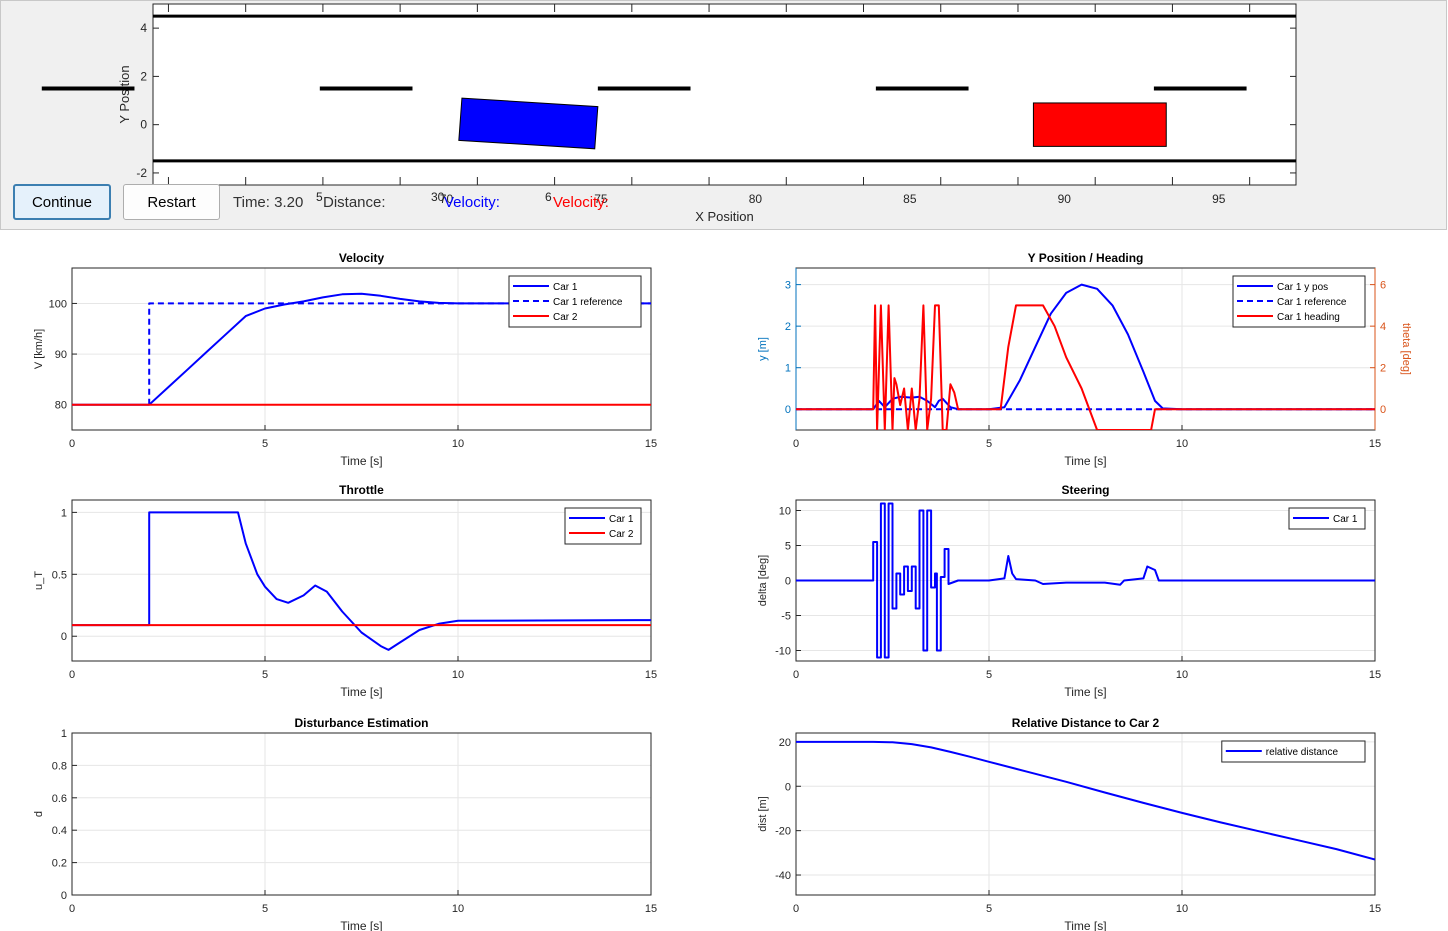 The image size is (1448, 931). I want to click on y-tick-label: 20, so click(785, 743).